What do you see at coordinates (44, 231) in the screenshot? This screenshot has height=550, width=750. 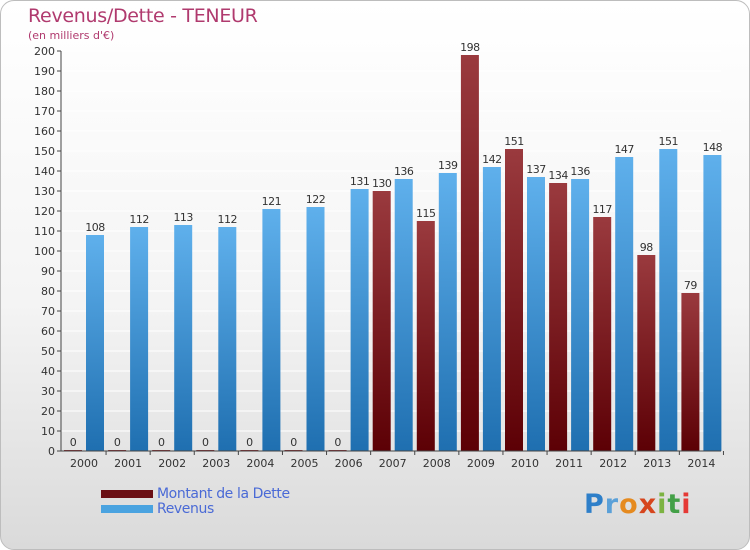 I see `y-tick-label: 110` at bounding box center [44, 231].